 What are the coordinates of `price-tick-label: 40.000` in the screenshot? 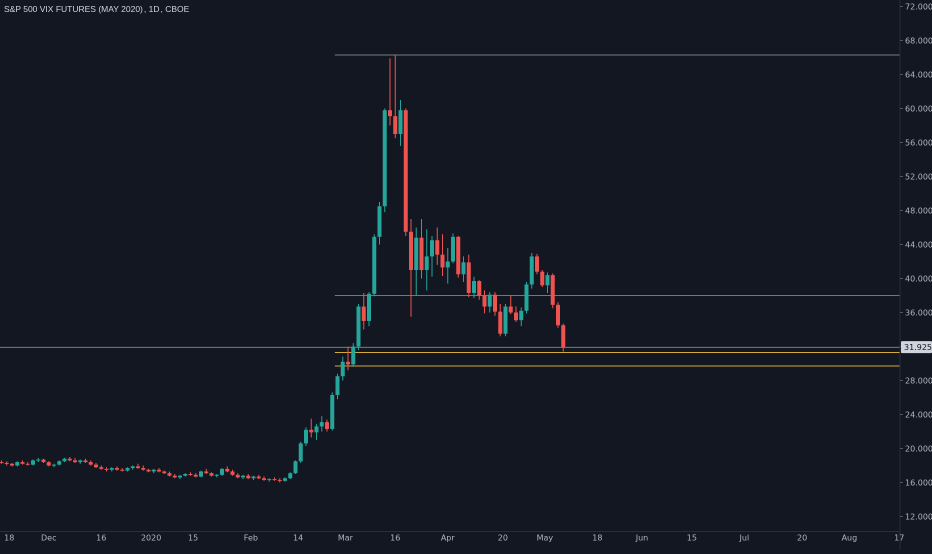 It's located at (918, 278).